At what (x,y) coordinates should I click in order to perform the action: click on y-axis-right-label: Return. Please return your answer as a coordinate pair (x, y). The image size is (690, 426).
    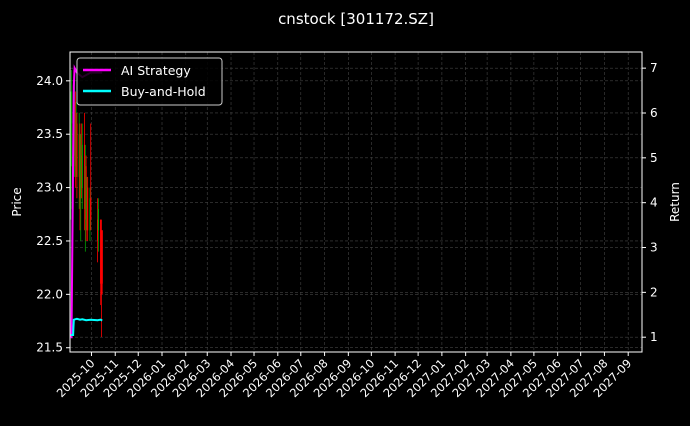
    Looking at the image, I should click on (675, 202).